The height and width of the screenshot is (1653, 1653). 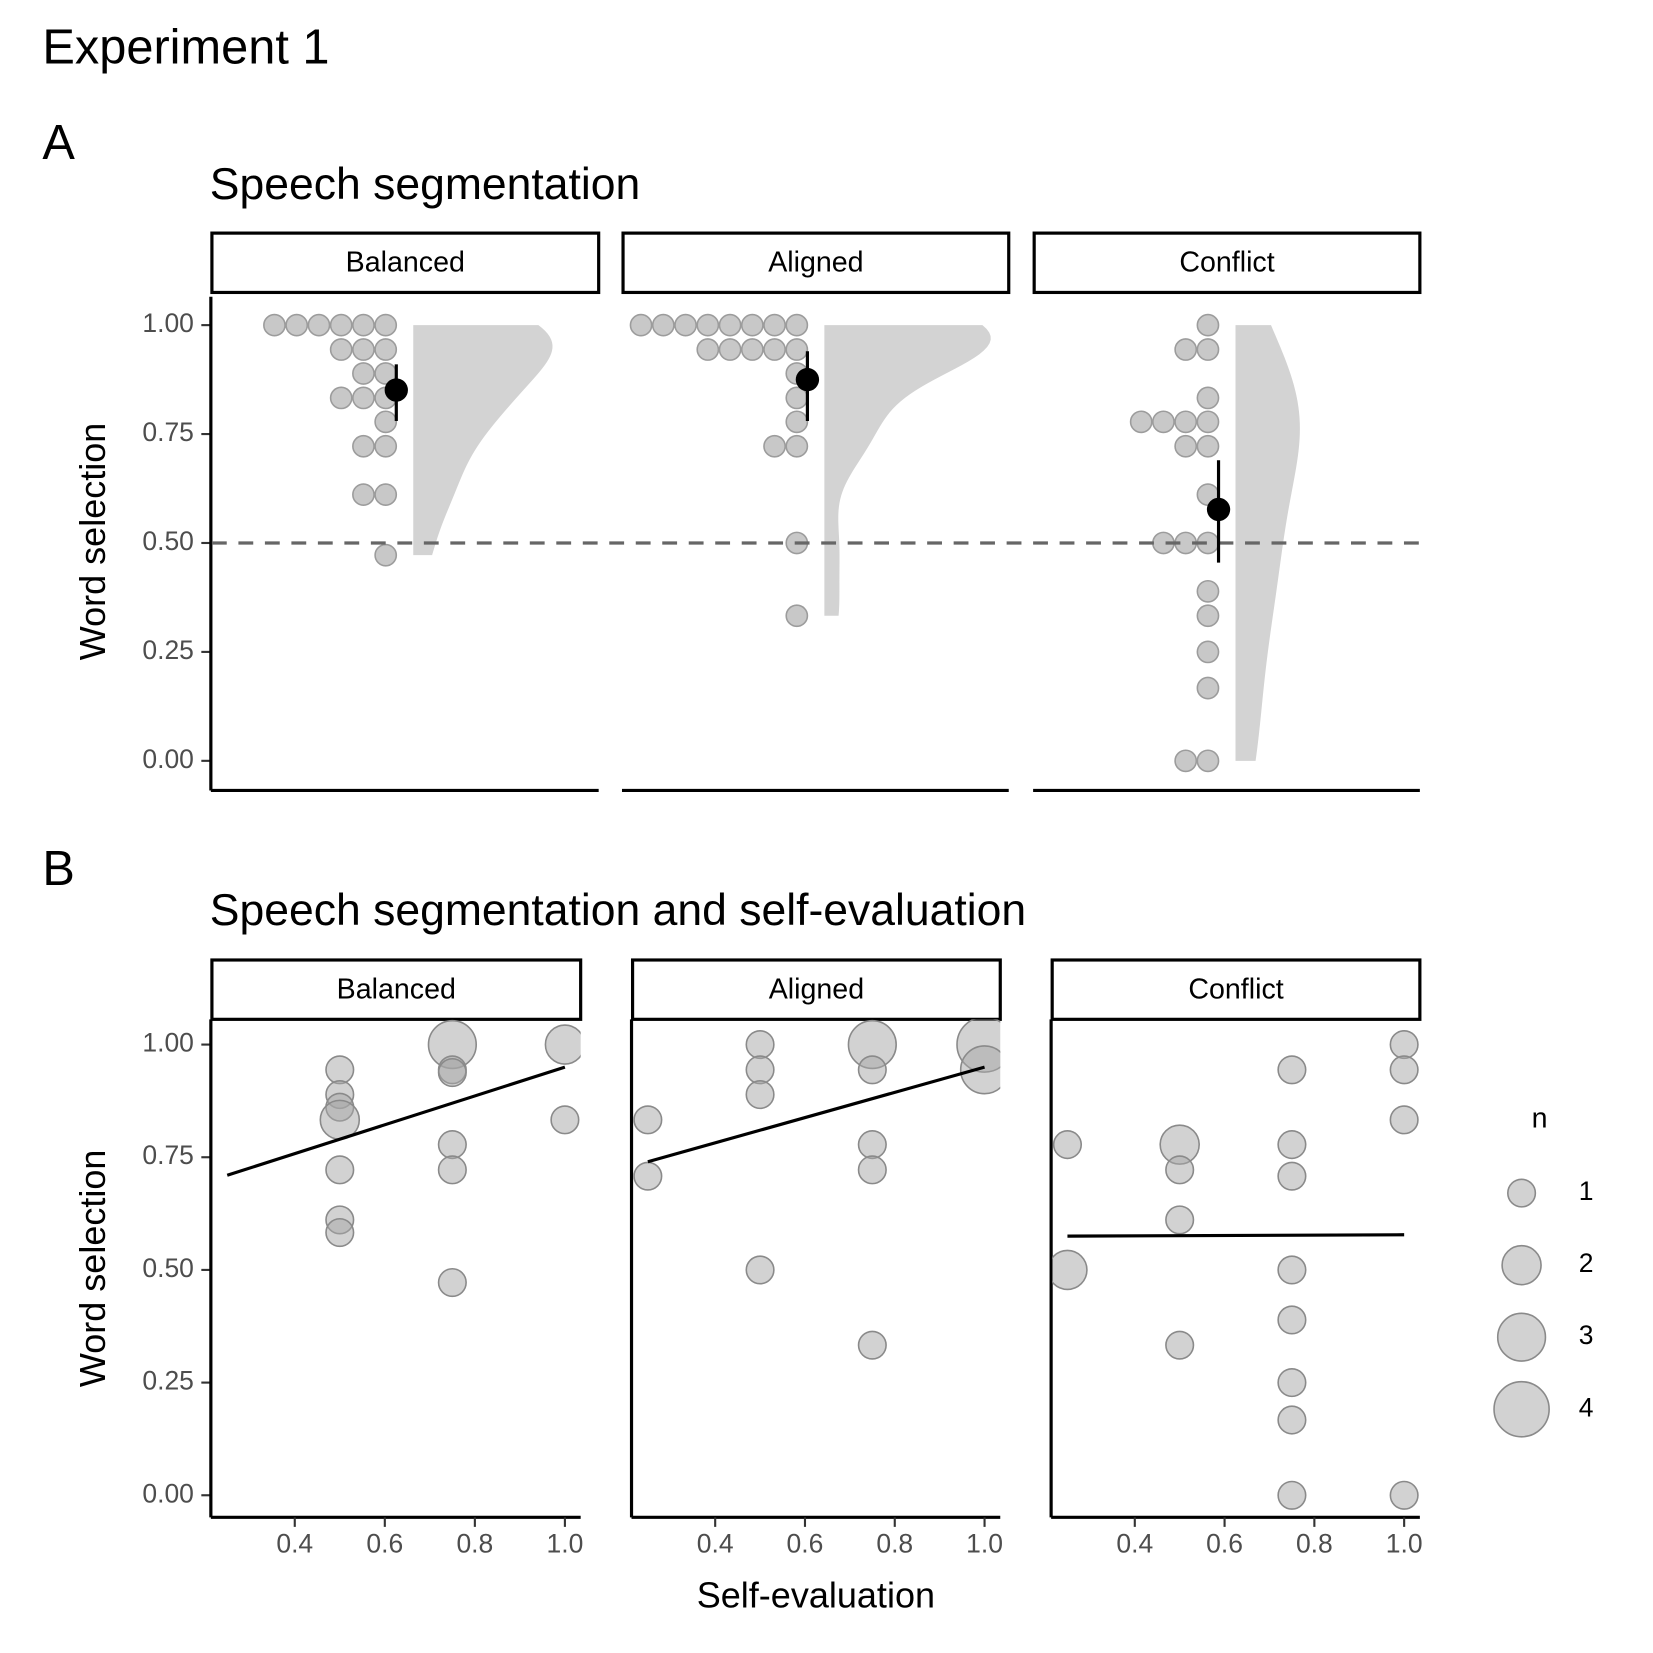 I want to click on legend-label: 2, so click(x=1586, y=1263).